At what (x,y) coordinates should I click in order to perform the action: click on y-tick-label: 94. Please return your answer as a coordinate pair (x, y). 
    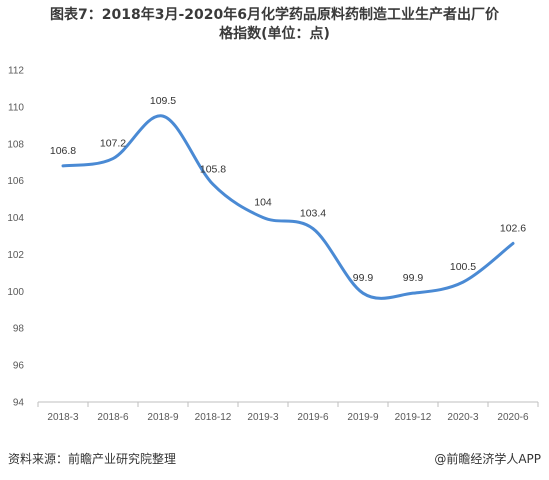
    Looking at the image, I should click on (19, 403).